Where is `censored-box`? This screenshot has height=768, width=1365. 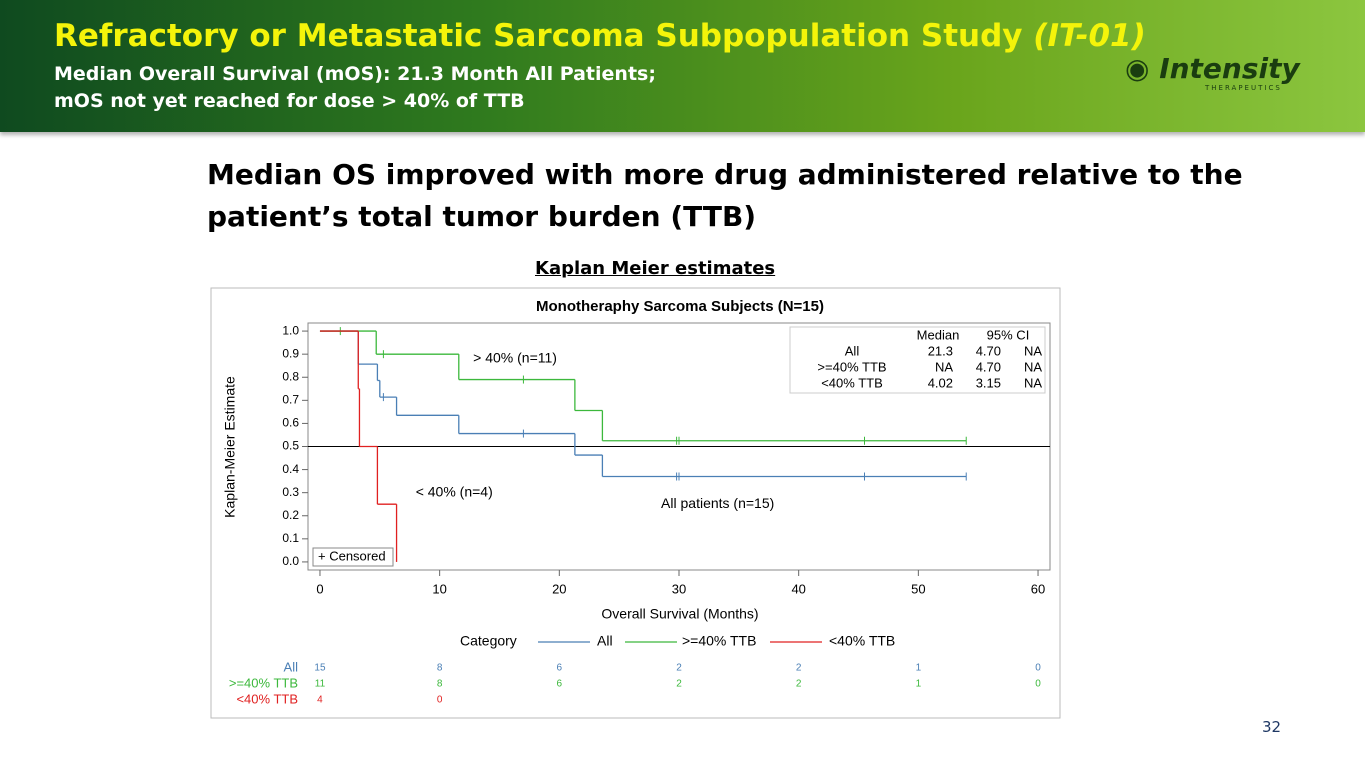
censored-box is located at coordinates (353, 557).